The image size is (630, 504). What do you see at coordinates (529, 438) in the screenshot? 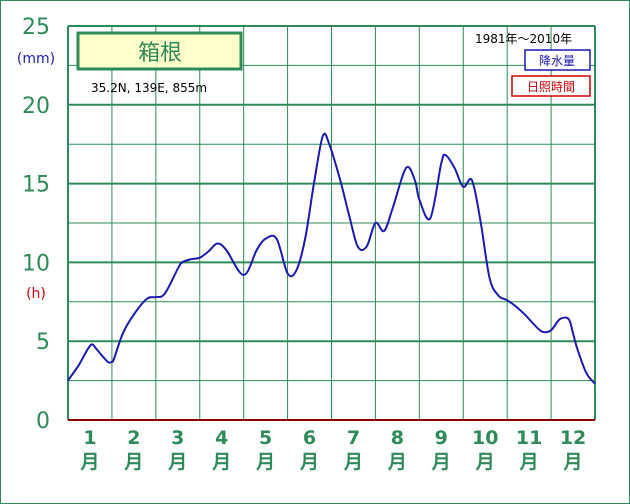
I see `x-tick-label-number: 11` at bounding box center [529, 438].